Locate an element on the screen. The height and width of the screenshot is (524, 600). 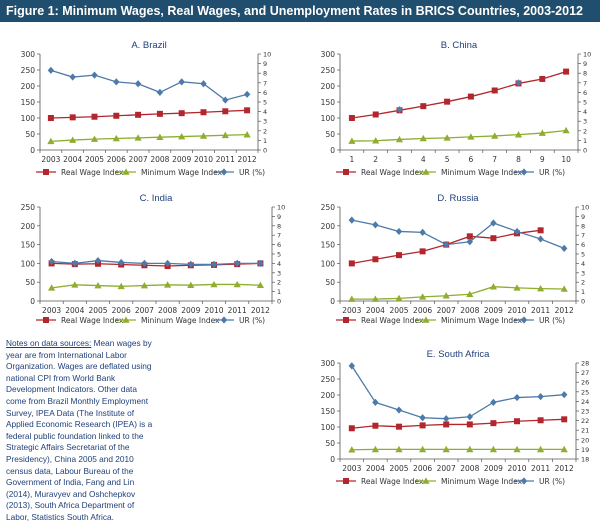
series-ur is located at coordinates (149, 85).